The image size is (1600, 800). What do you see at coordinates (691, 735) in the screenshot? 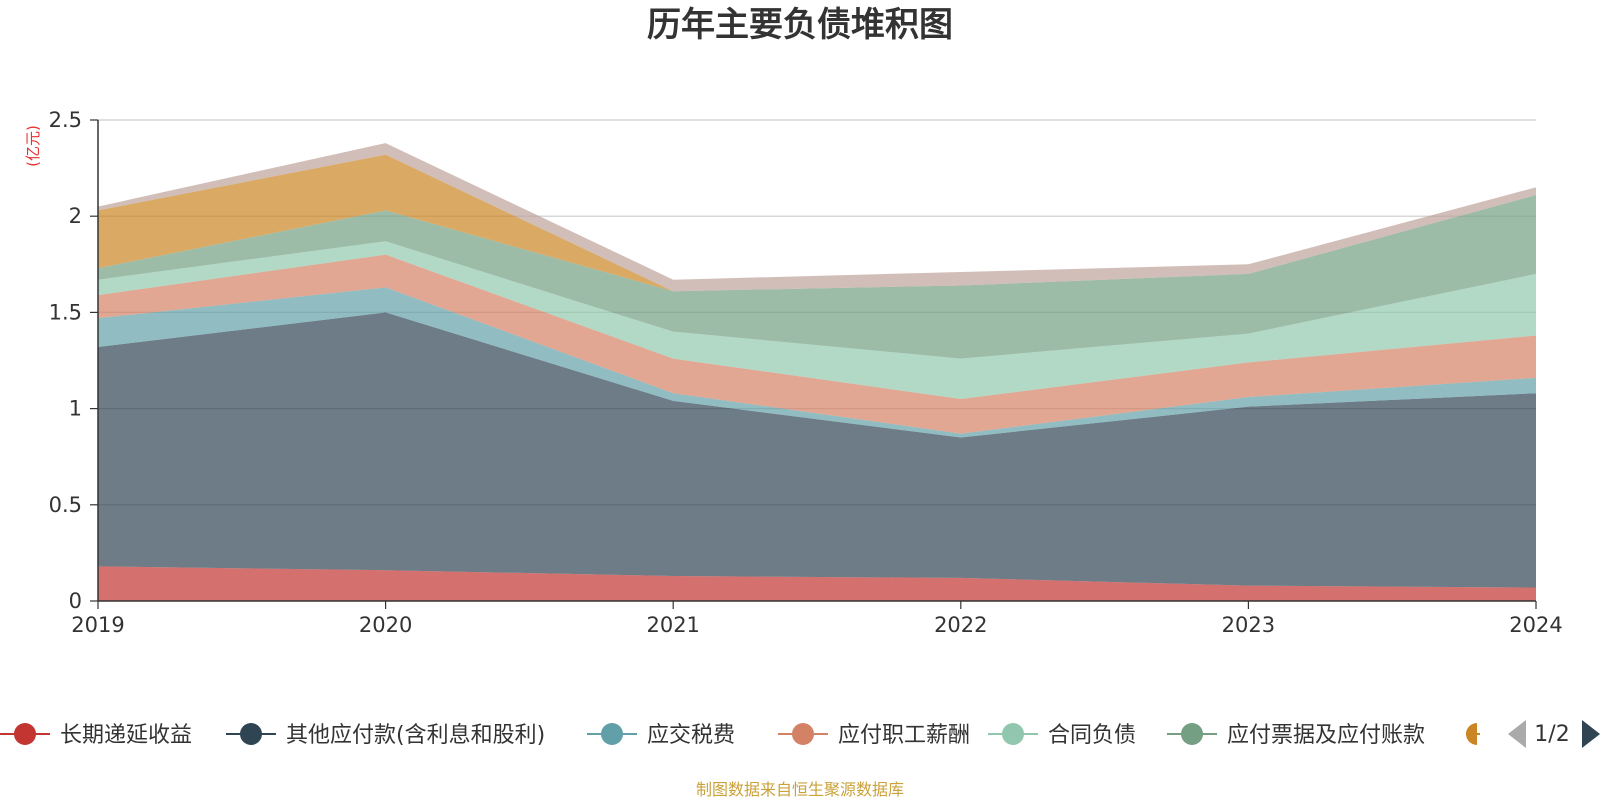
I see `legend-label: 应交税费` at bounding box center [691, 735].